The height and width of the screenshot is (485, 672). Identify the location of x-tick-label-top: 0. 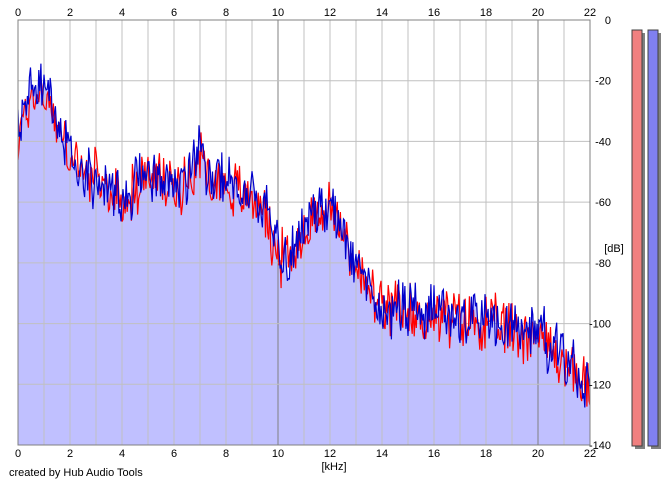
(18, 13).